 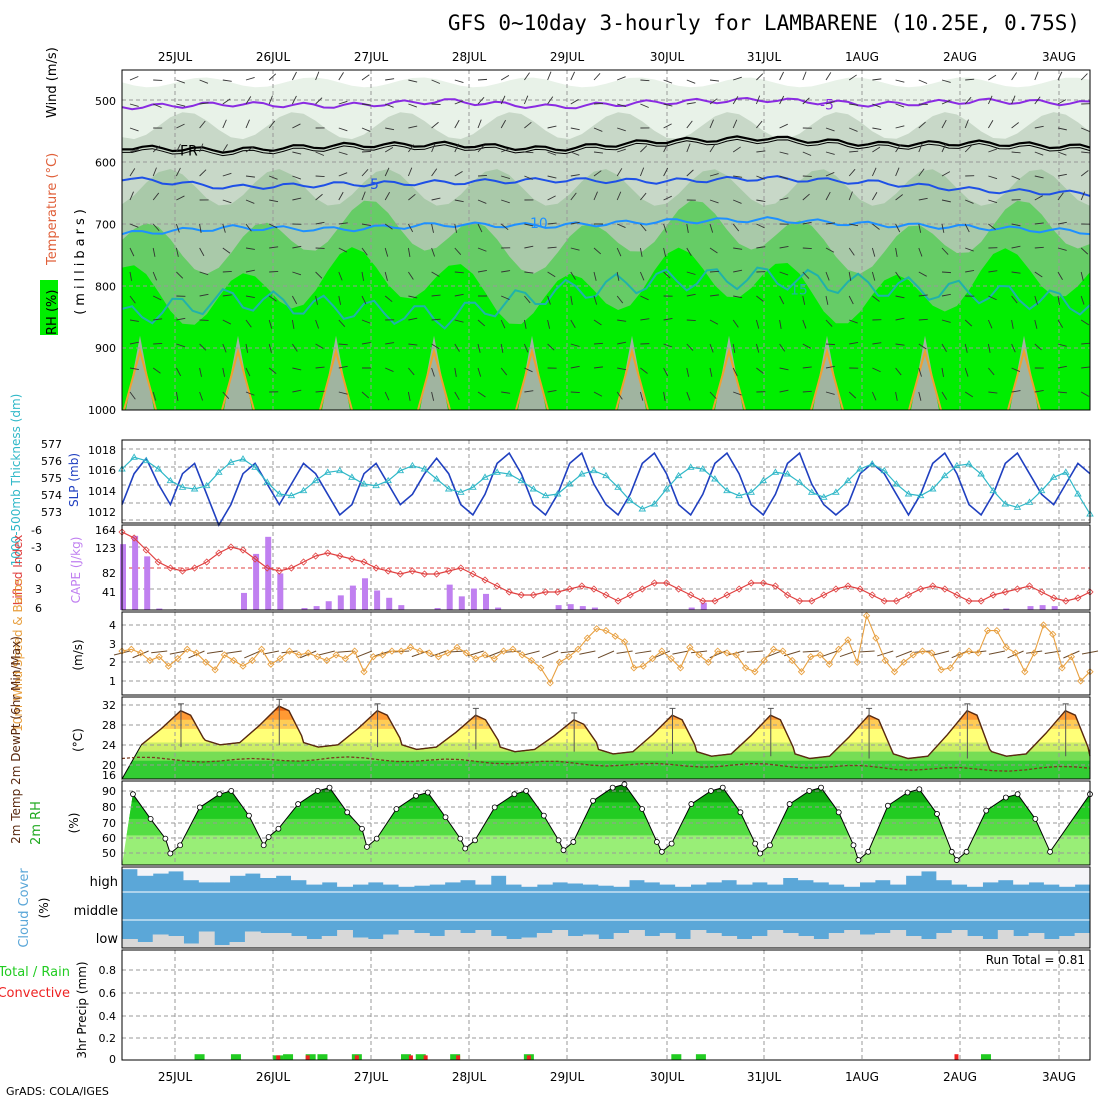 What do you see at coordinates (606, 649) in the screenshot?
I see `wind-speed-line` at bounding box center [606, 649].